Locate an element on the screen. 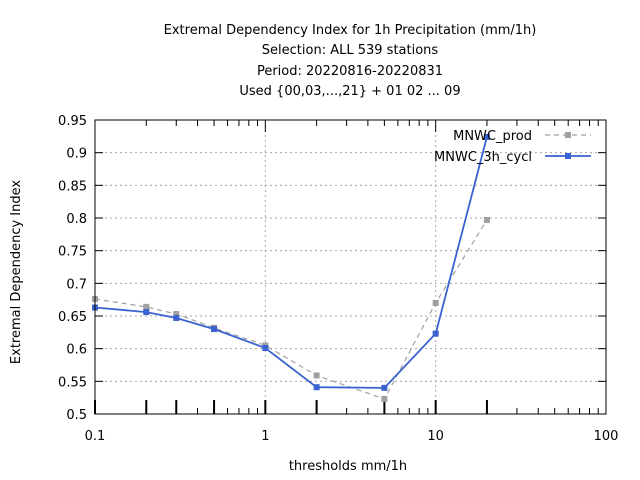 This screenshot has height=480, width=640. y-tick-label: 0.7 is located at coordinates (76, 284).